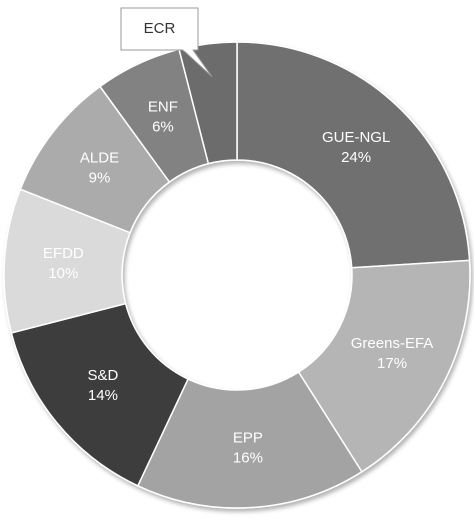  Describe the element at coordinates (163, 127) in the screenshot. I see `slice-value: 6%` at that location.